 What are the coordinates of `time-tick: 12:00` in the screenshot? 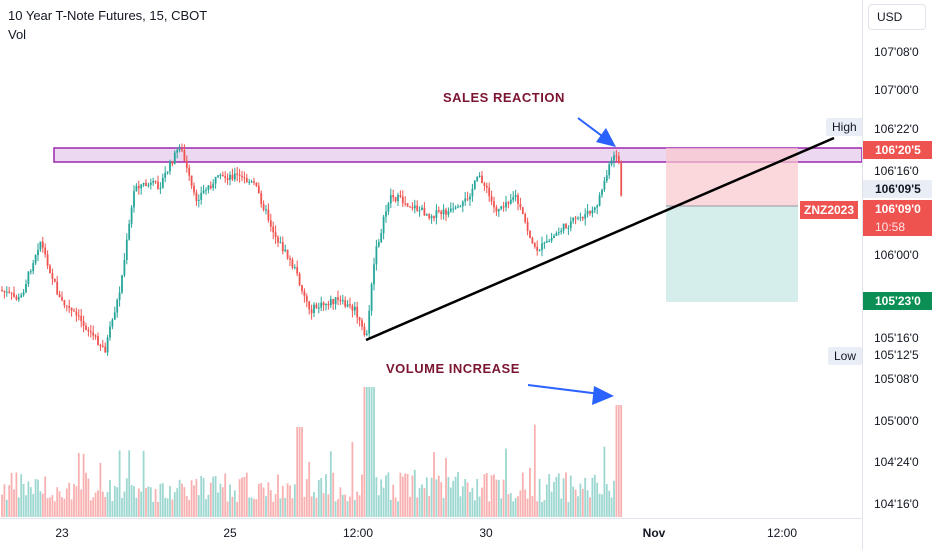 It's located at (782, 533).